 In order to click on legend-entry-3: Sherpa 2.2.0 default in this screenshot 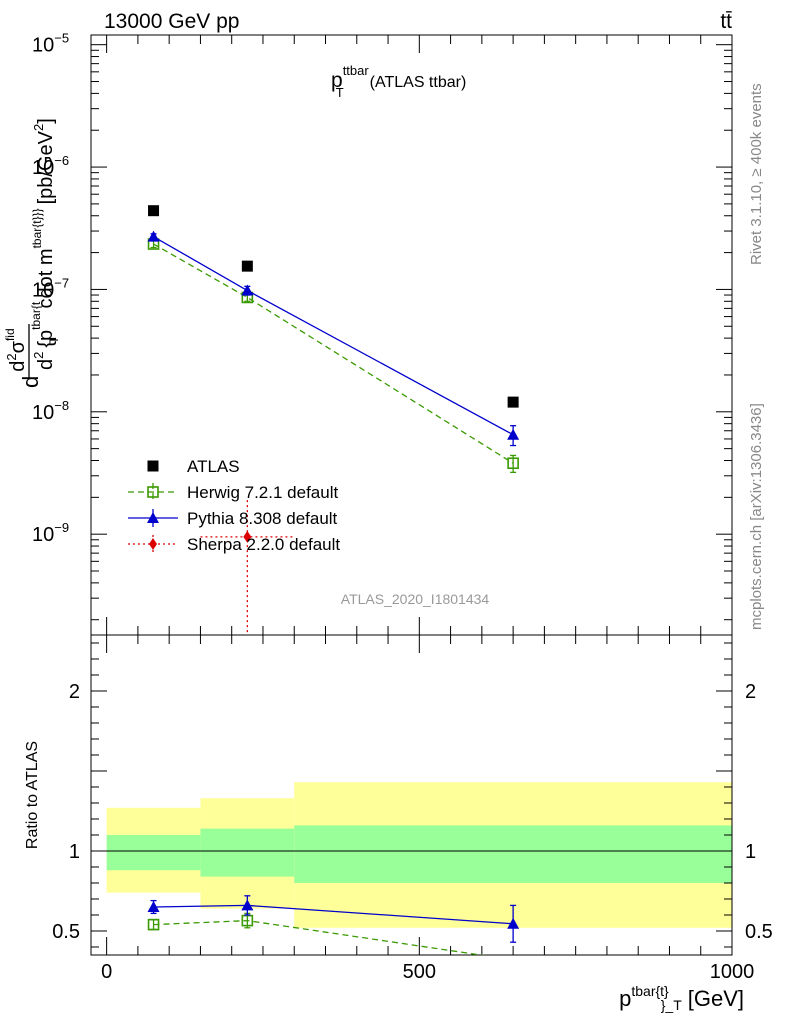, I will do `click(234, 544)`.